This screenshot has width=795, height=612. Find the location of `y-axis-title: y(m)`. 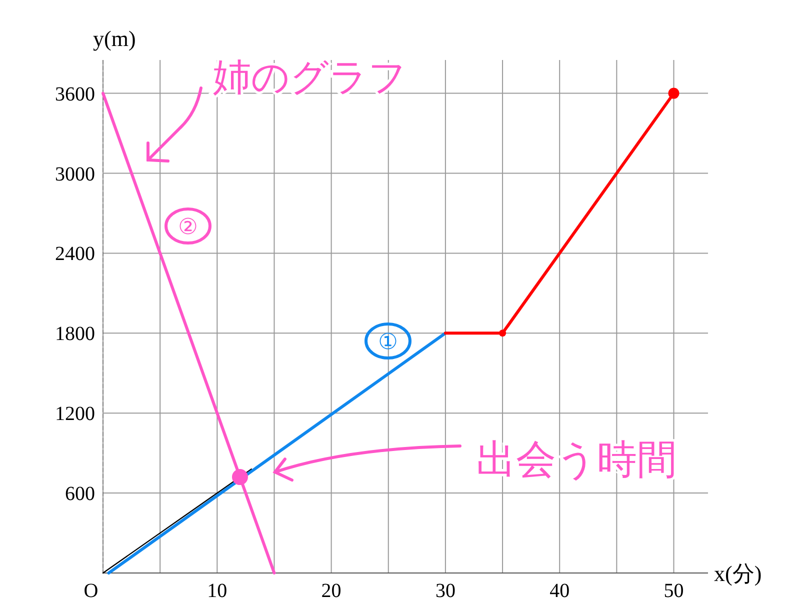

y-axis-title: y(m) is located at coordinates (114, 38).